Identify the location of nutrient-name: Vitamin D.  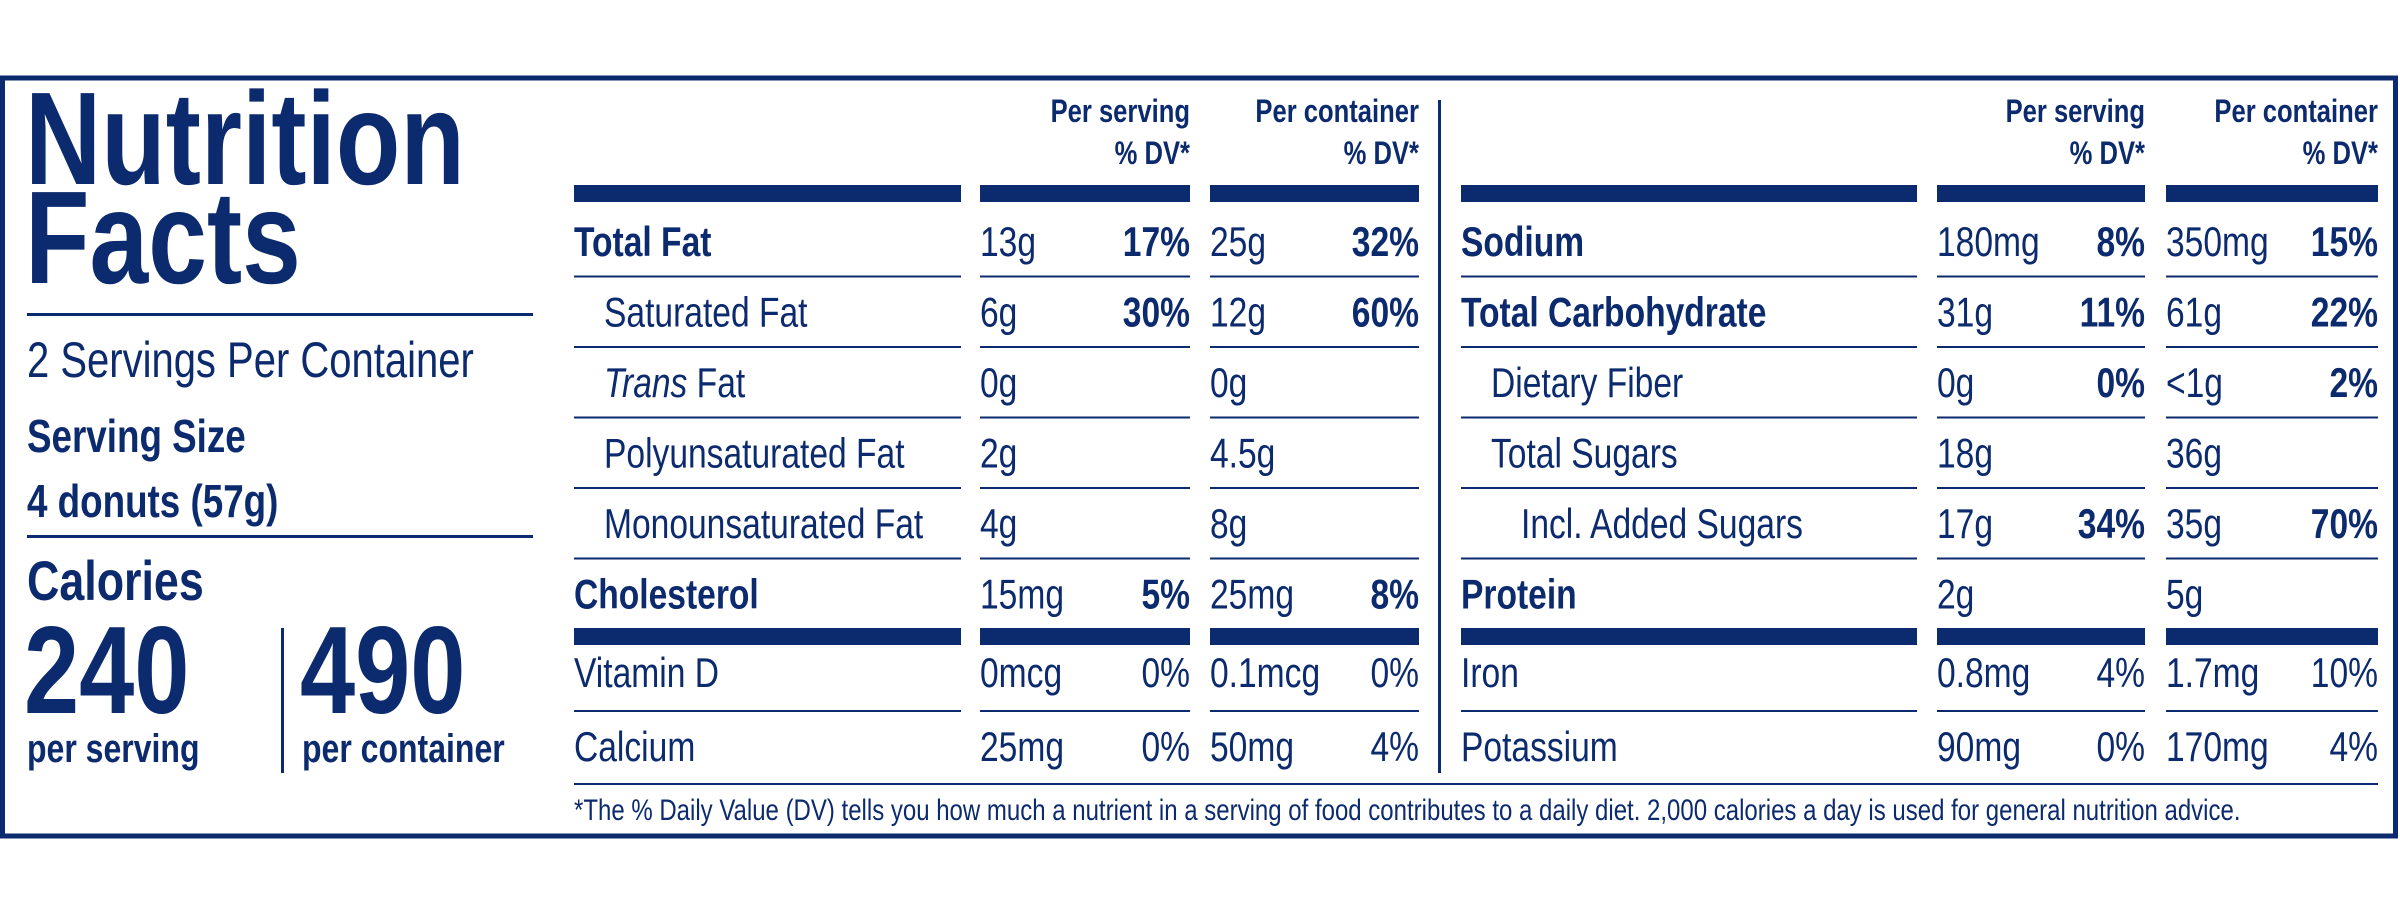
(646, 674).